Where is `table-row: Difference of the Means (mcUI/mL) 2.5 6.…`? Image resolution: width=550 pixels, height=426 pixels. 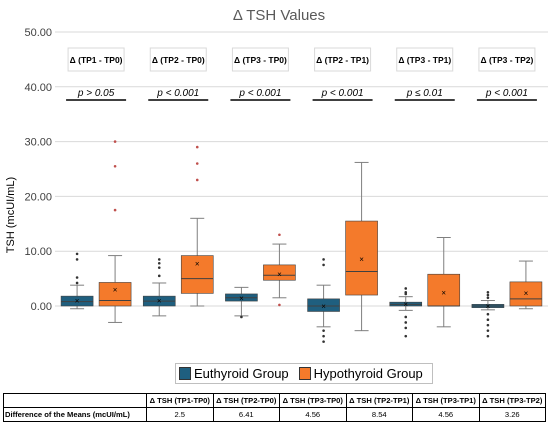
table-row: Difference of the Means (mcUI/mL) 2.5 6.… is located at coordinates (274, 414).